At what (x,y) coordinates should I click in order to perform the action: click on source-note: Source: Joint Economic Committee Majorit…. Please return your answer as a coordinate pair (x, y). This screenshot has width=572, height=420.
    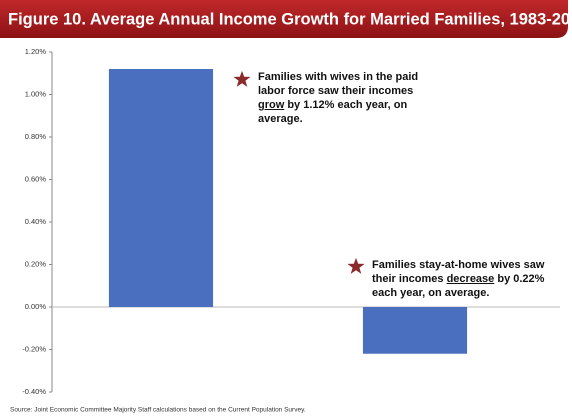
    Looking at the image, I should click on (158, 410).